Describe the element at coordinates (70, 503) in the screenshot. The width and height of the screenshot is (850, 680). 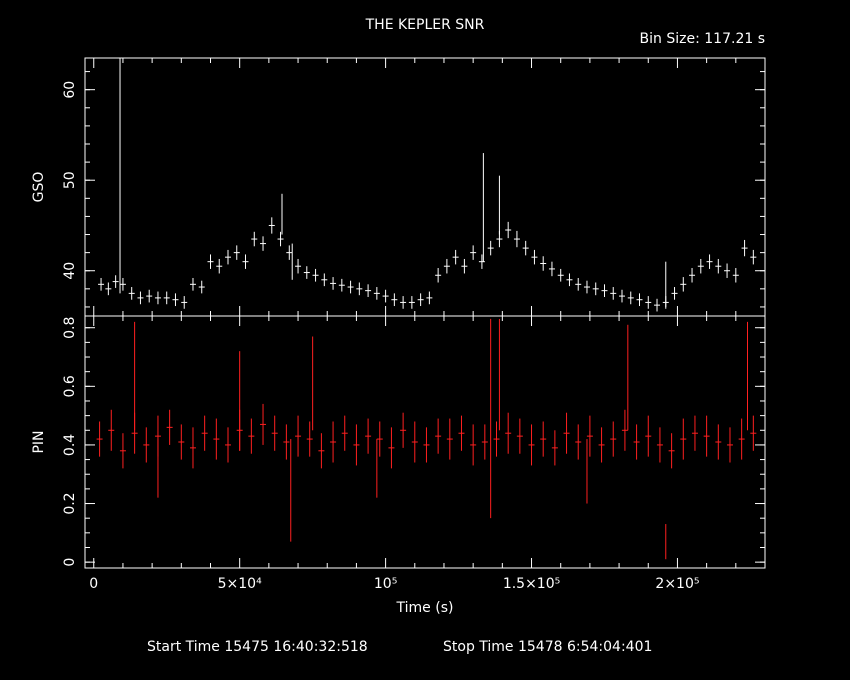
I see `y-tick-label: 0.2` at that location.